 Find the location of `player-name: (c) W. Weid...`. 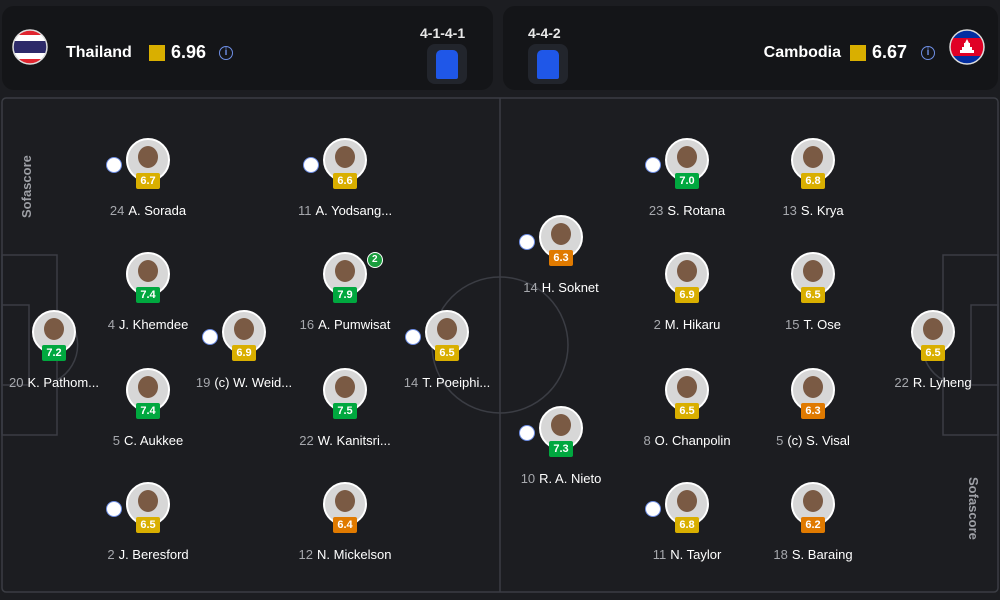

player-name: (c) W. Weid... is located at coordinates (253, 382).